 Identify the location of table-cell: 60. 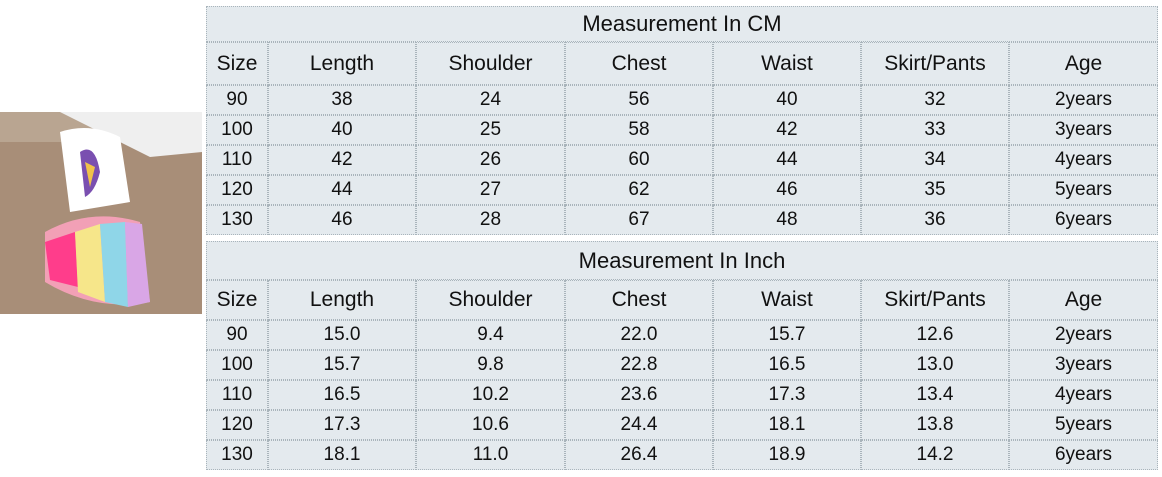
(639, 160).